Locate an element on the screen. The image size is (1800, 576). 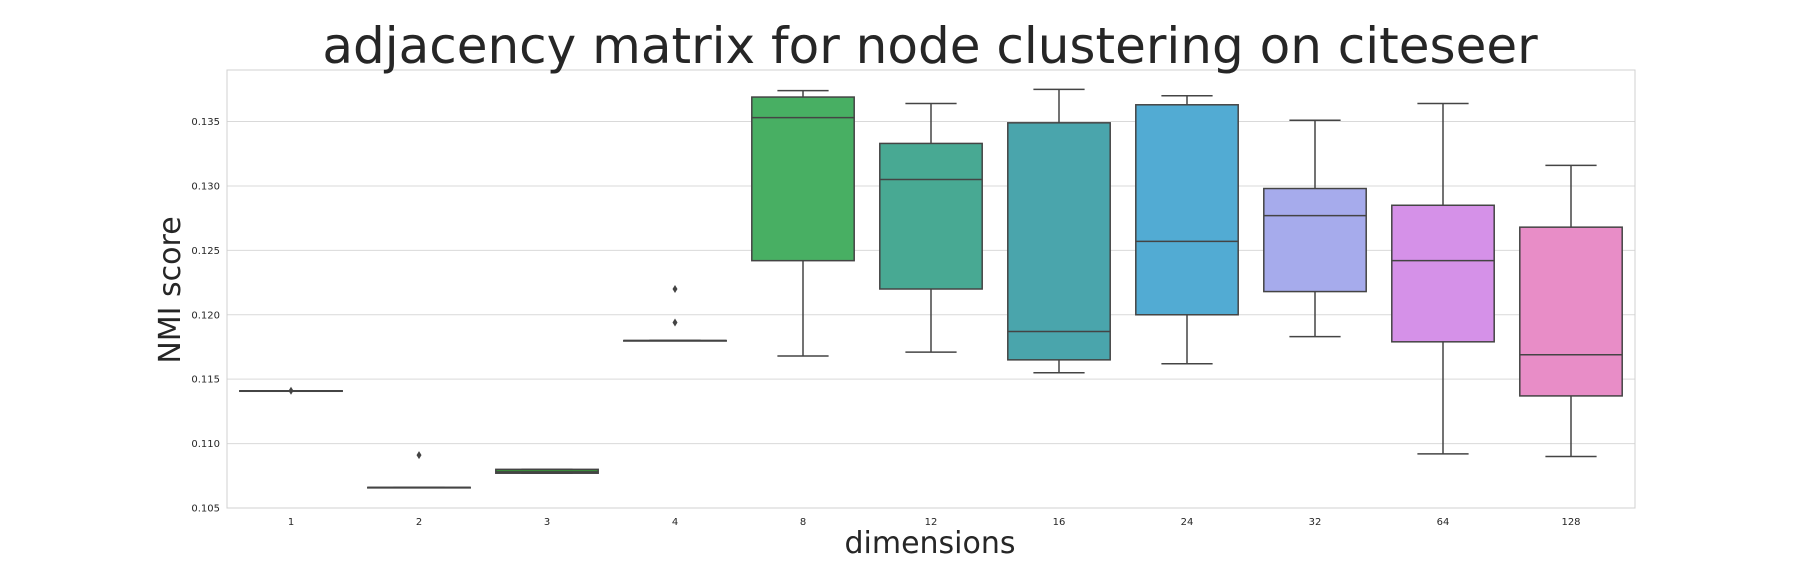
x-tick-label: 32 is located at coordinates (1315, 522).